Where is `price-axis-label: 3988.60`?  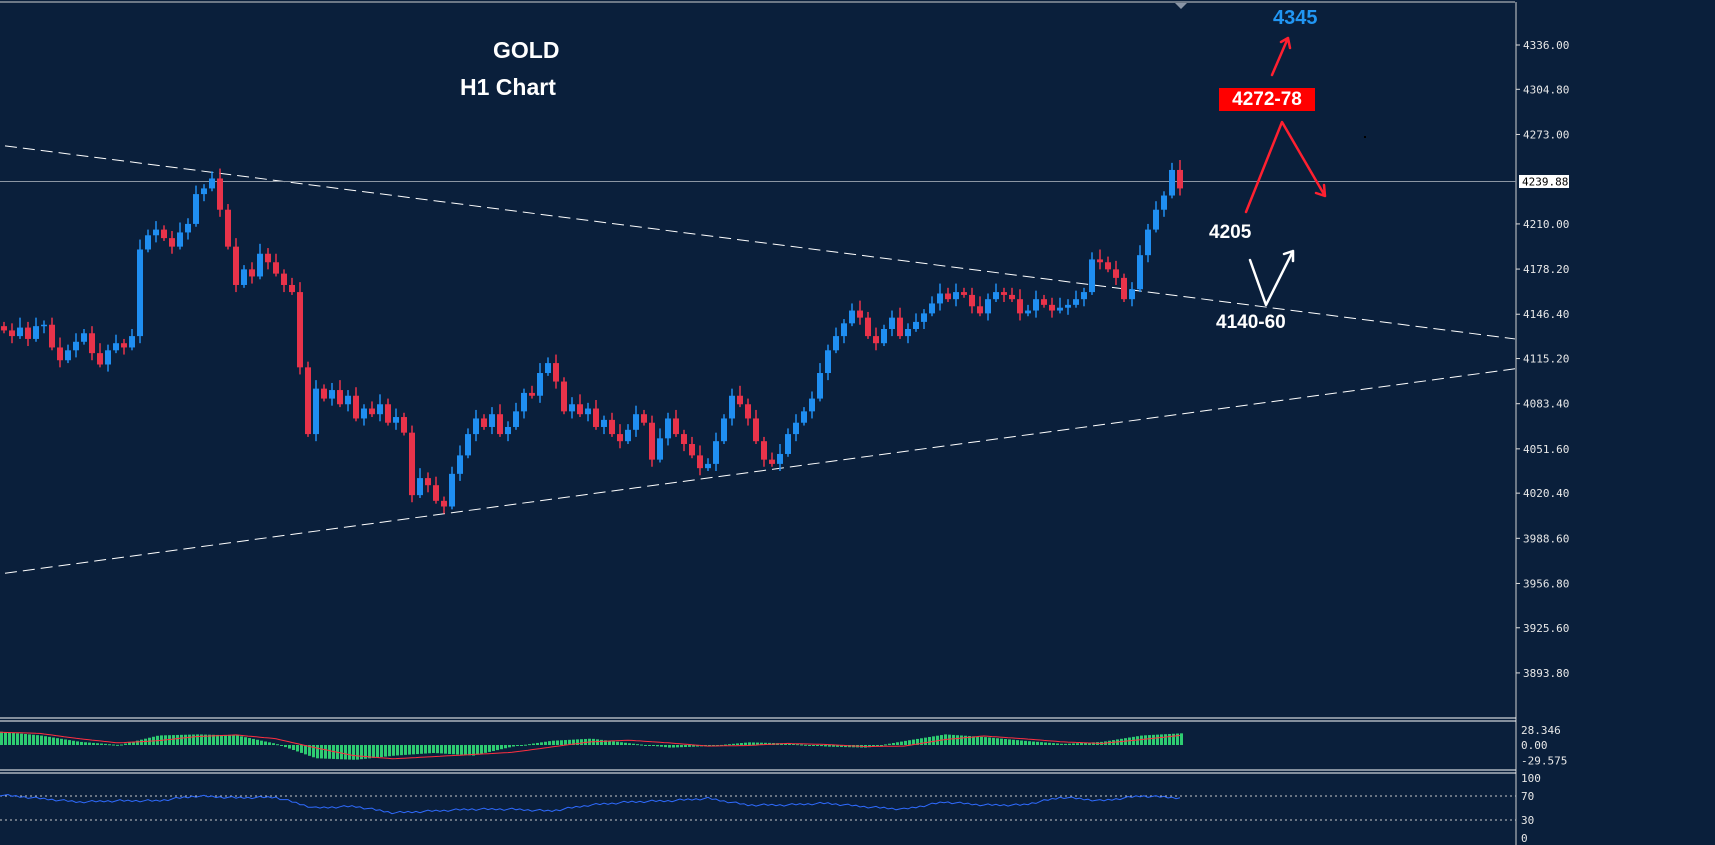
price-axis-label: 3988.60 is located at coordinates (1546, 538).